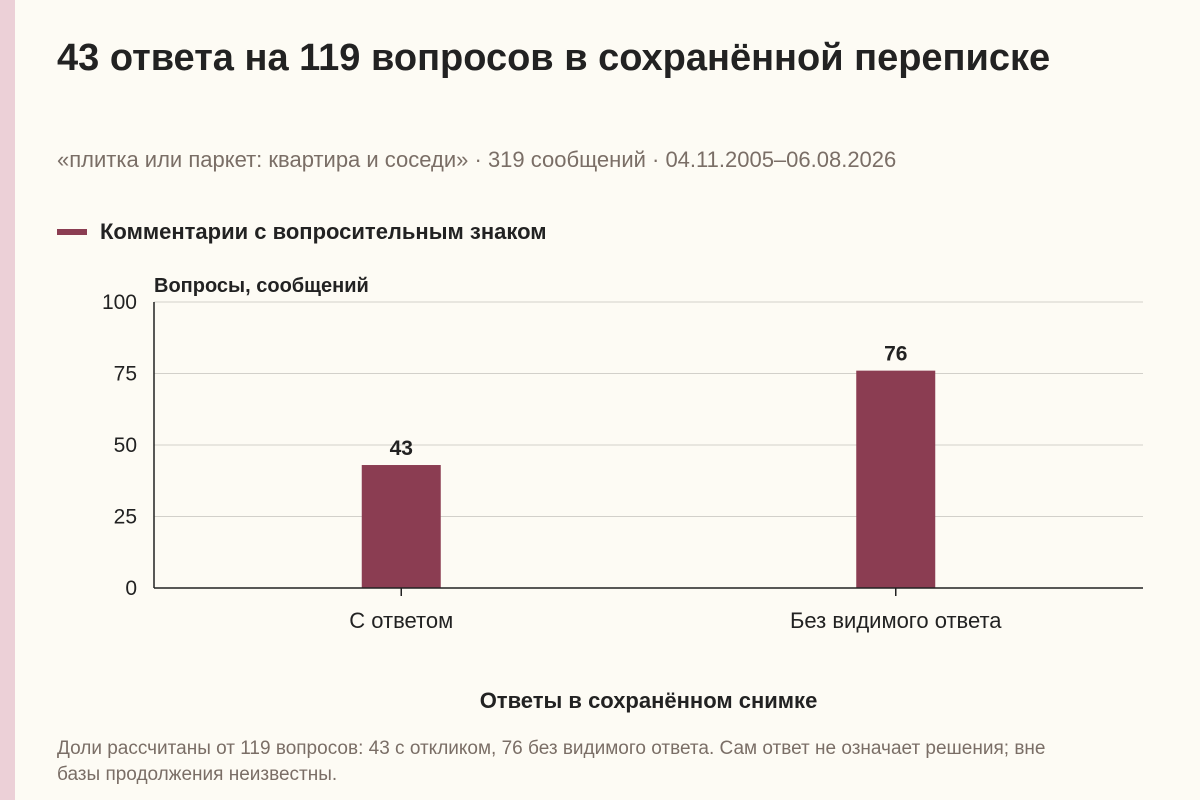 The image size is (1200, 800). Describe the element at coordinates (261, 286) in the screenshot. I see `y-axis-title: Вопросы, сообщений` at that location.